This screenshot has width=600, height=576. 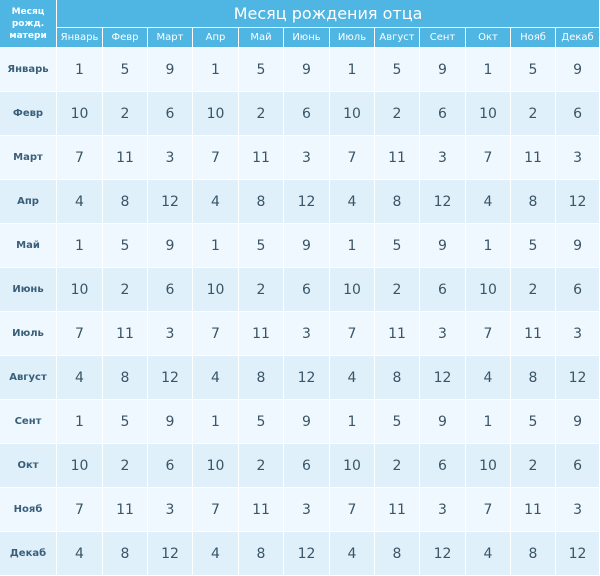 I want to click on table-row: Май 1 5 9 1 5 9 1 5 9 1 5 9, so click(x=300, y=246).